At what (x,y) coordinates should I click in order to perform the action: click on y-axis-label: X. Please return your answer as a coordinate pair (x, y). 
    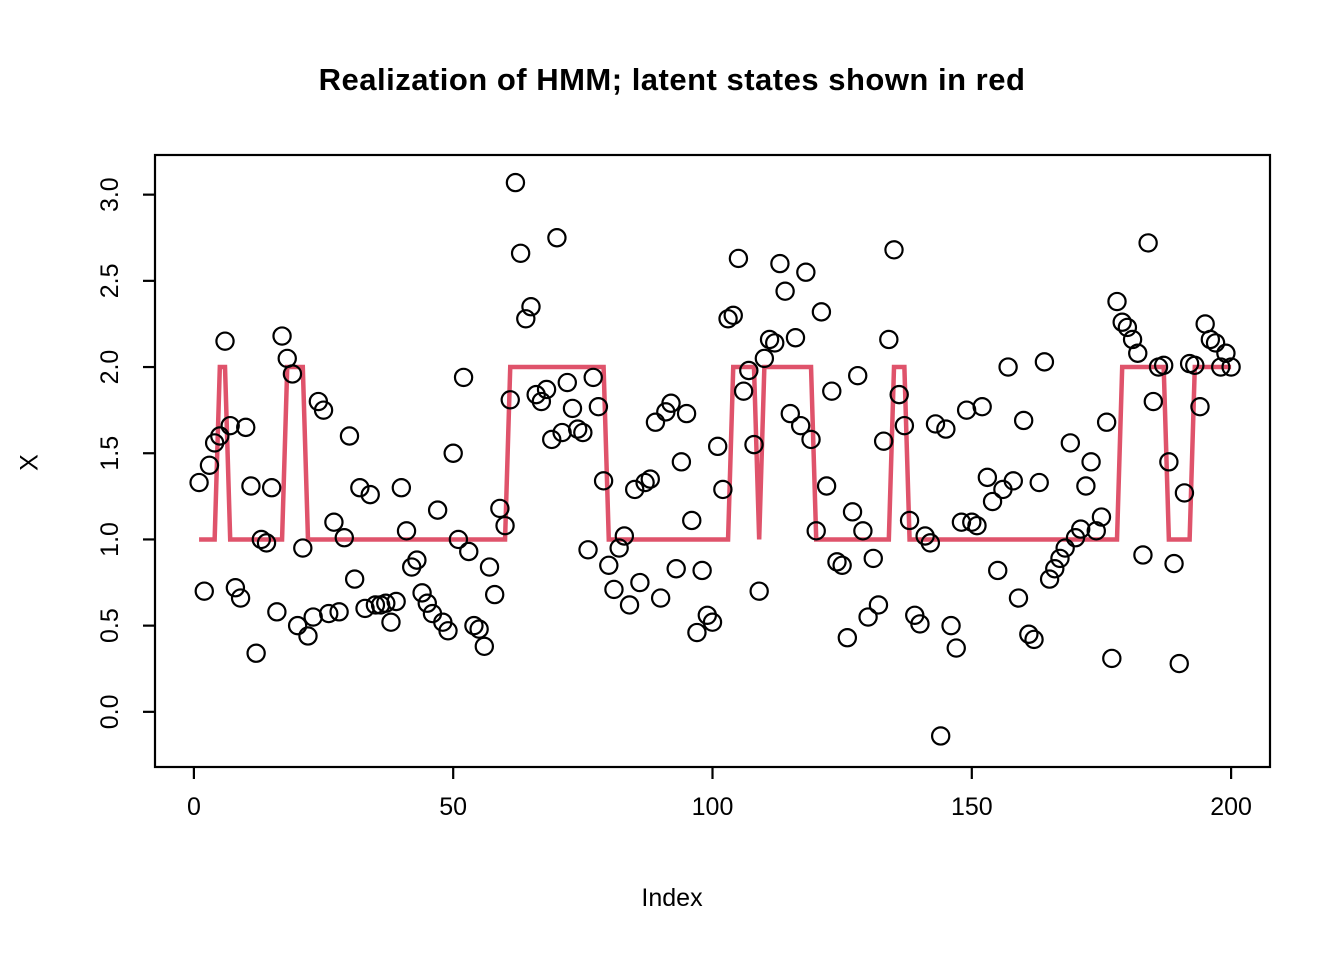
    Looking at the image, I should click on (29, 462).